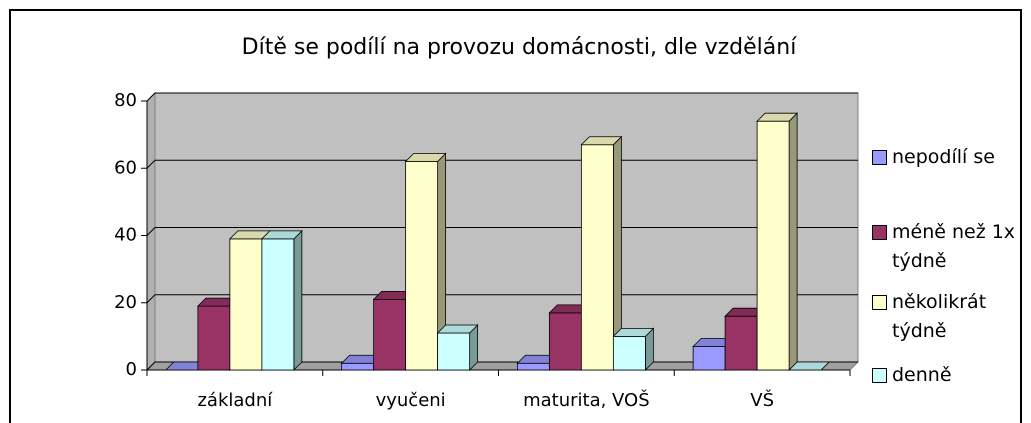 The image size is (1031, 423). What do you see at coordinates (762, 400) in the screenshot?
I see `x-tick-label: VŠ` at bounding box center [762, 400].